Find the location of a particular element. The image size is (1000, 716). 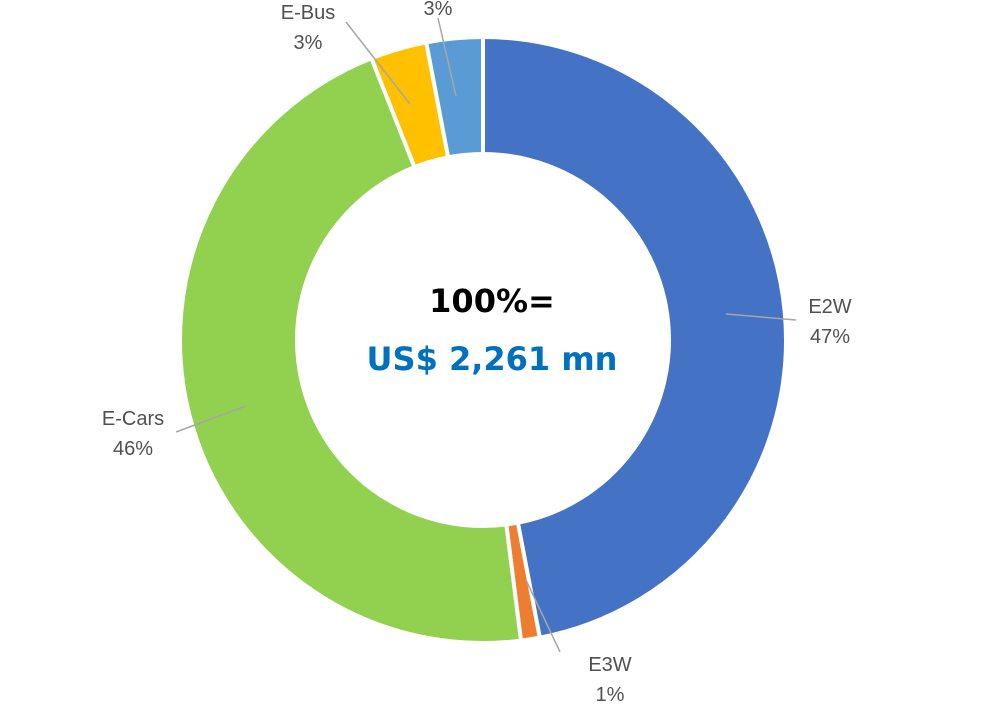

slice-category-label: E3W is located at coordinates (609, 665).